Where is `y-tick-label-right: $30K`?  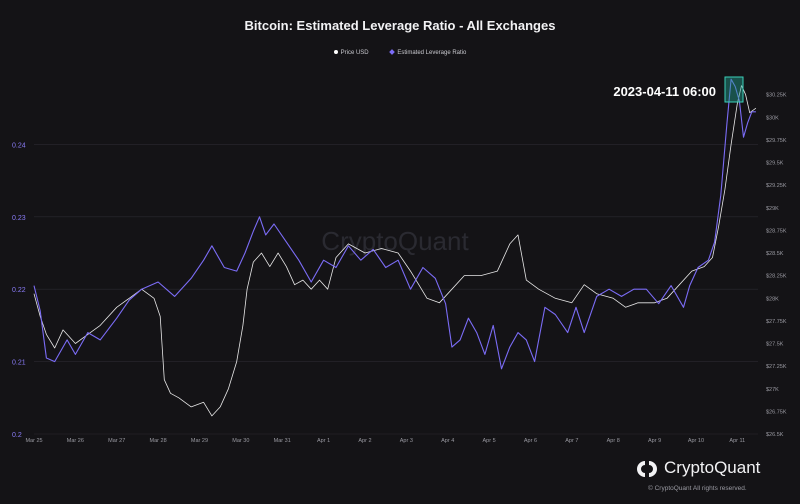 y-tick-label-right: $30K is located at coordinates (772, 118).